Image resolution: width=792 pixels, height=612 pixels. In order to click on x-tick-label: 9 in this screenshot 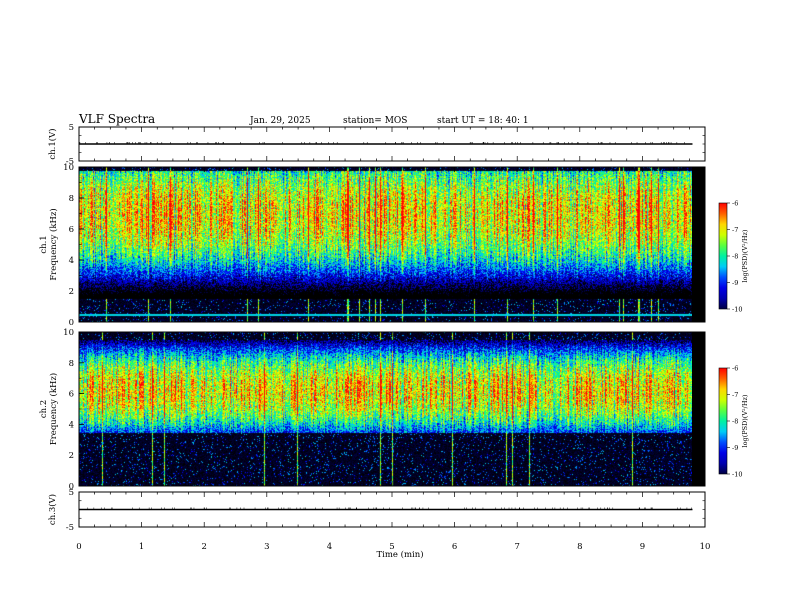, I will do `click(642, 547)`.